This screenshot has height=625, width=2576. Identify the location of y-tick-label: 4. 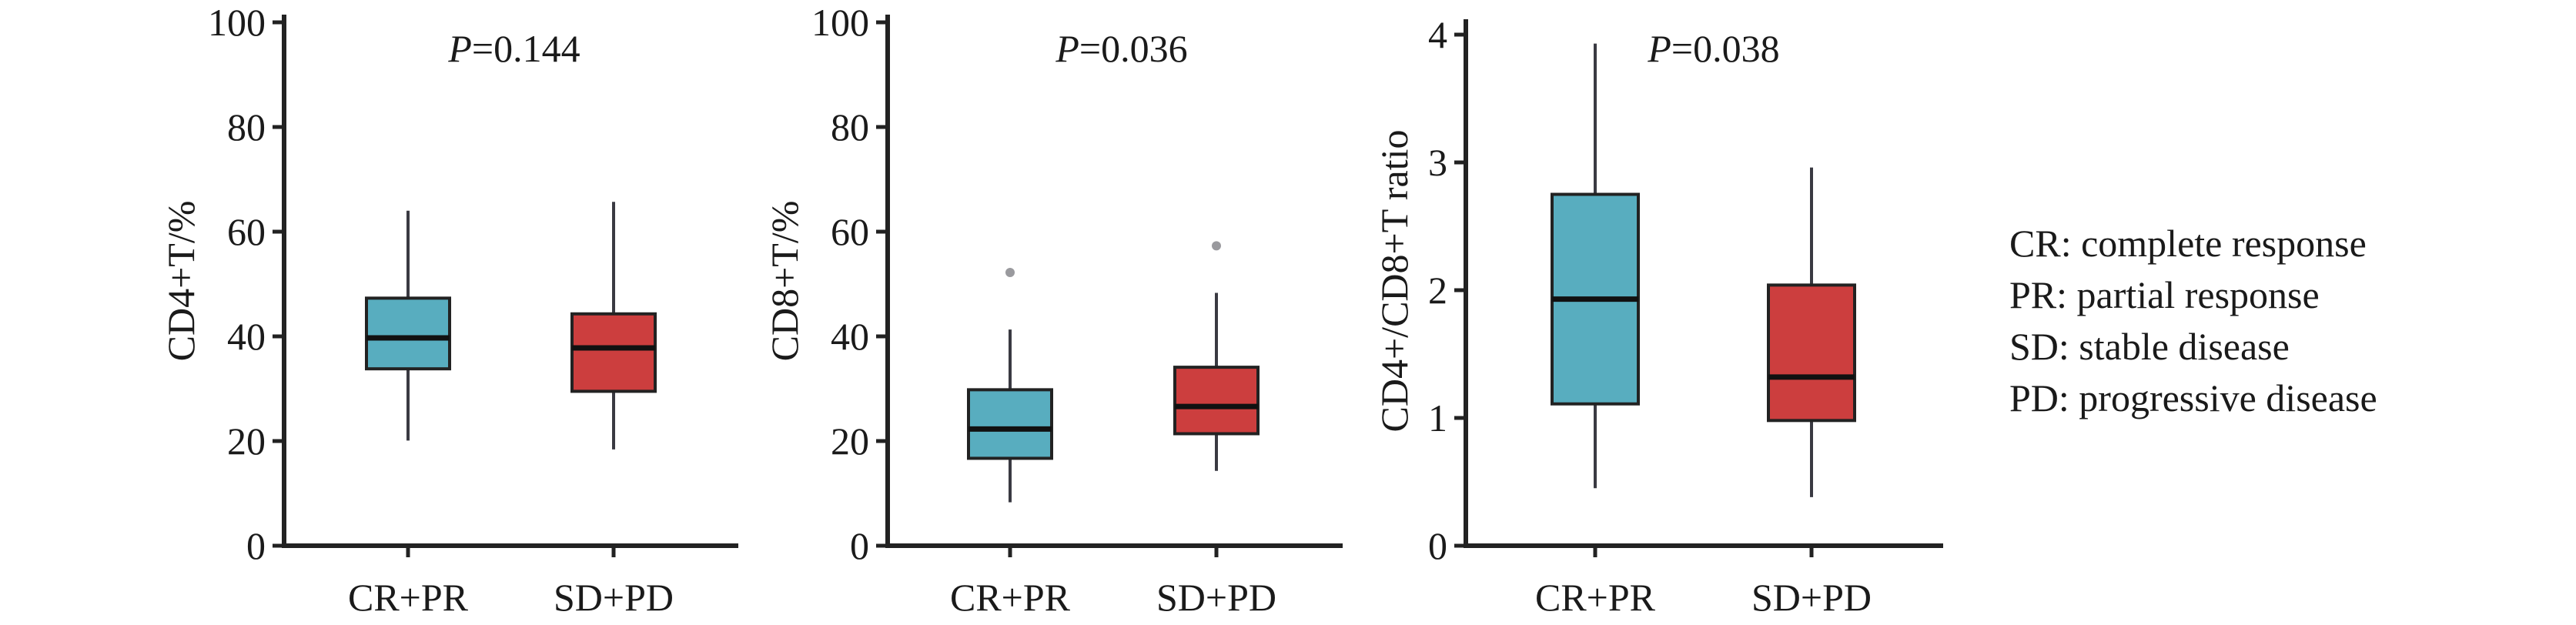
(1438, 34).